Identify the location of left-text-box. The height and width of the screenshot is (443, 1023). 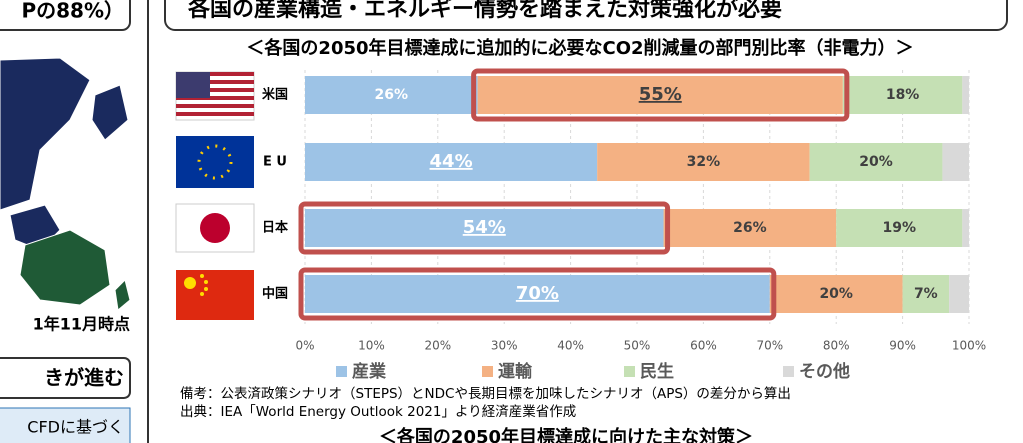
(65, 425).